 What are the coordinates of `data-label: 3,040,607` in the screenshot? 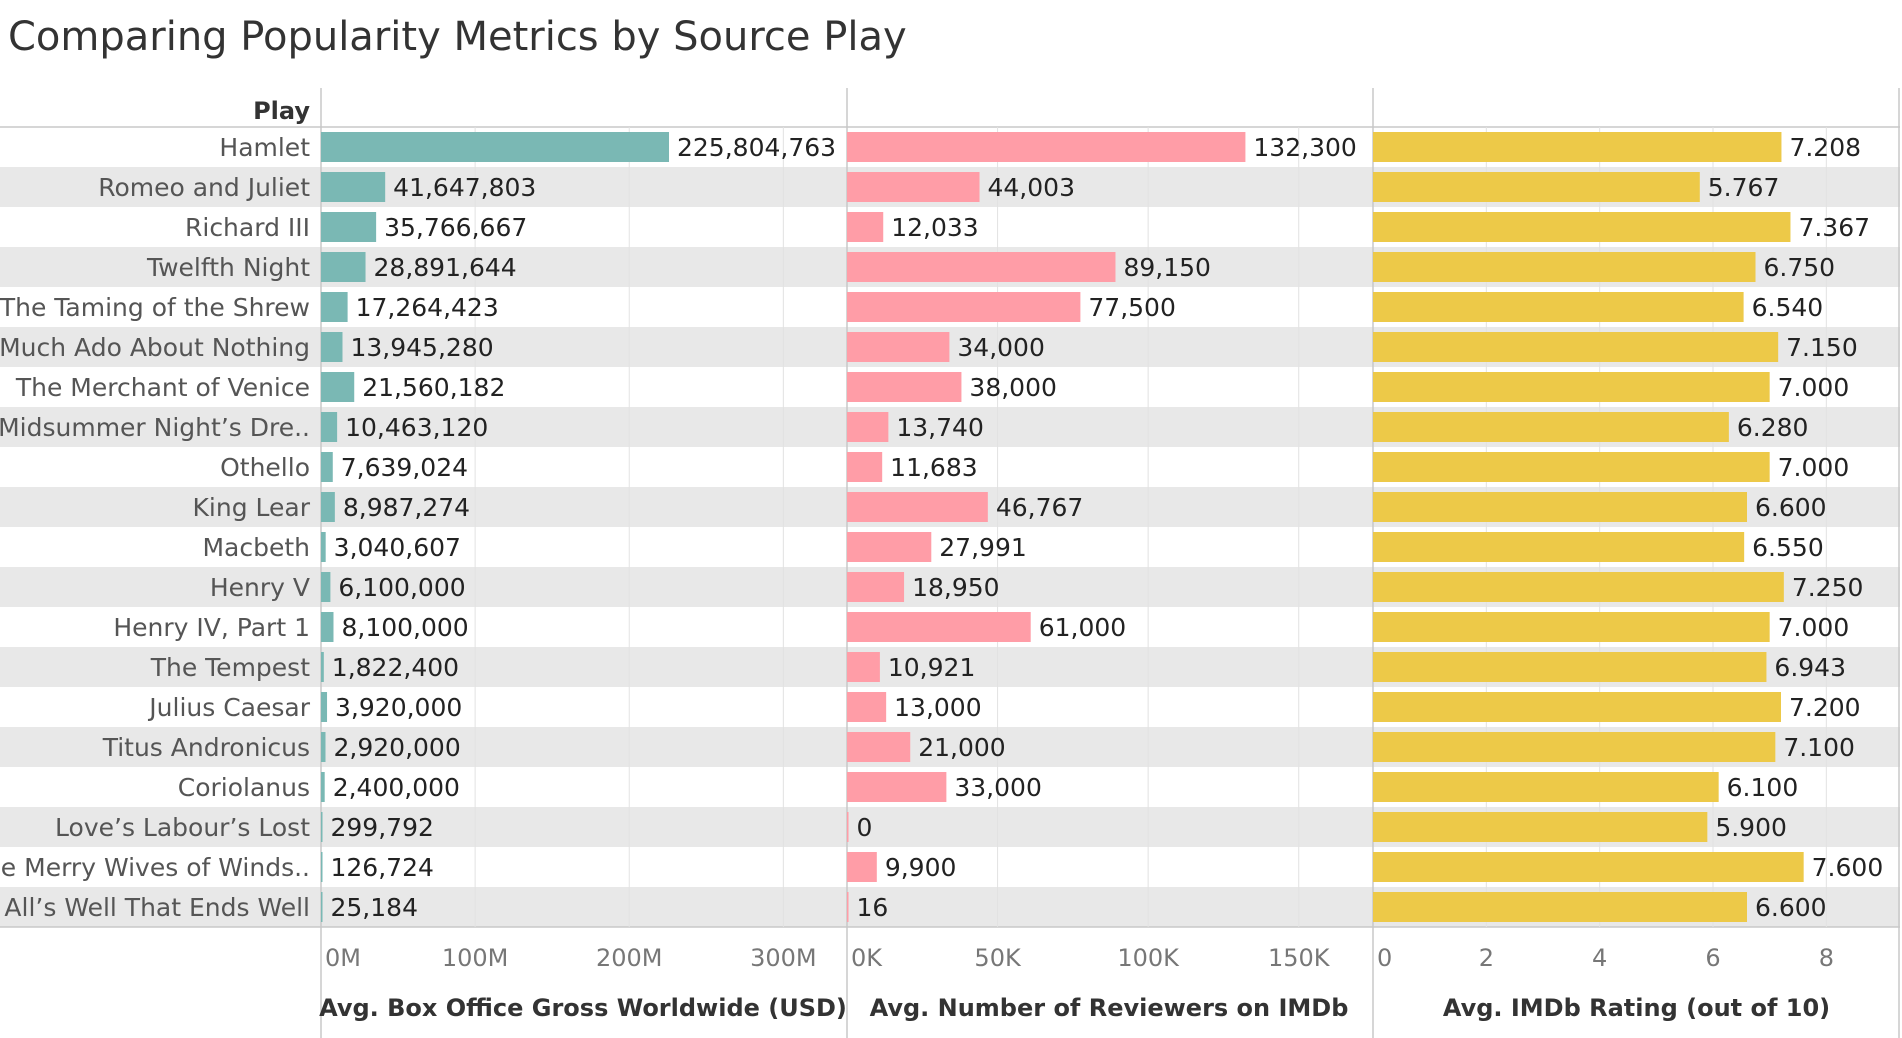 It's located at (397, 547).